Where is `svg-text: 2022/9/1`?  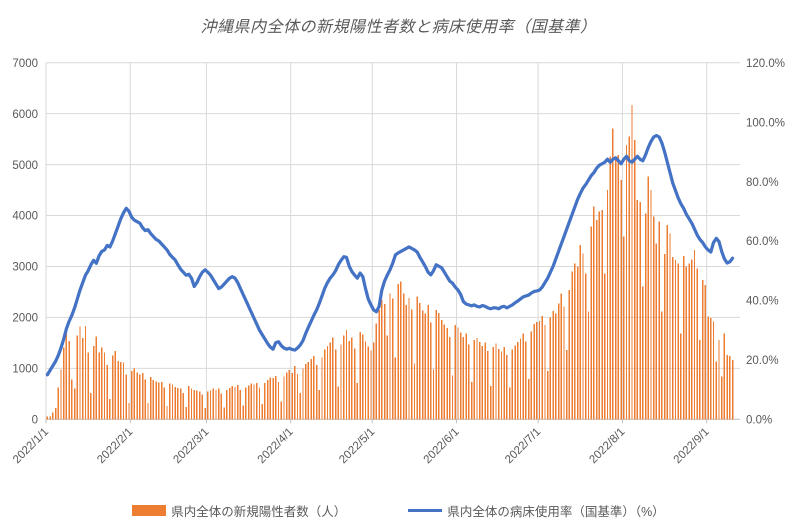
svg-text: 2022/9/1 is located at coordinates (692, 446).